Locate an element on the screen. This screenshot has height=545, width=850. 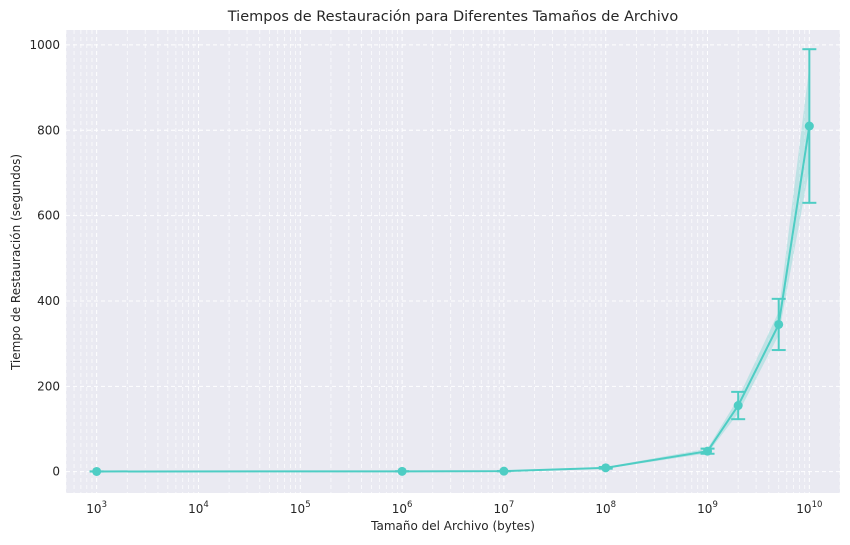
x-tick-labels: 10³ 10⁴ 10⁵ 10⁶ 10⁷ 10⁸ 10⁹ 10¹⁰ is located at coordinates (454, 508).